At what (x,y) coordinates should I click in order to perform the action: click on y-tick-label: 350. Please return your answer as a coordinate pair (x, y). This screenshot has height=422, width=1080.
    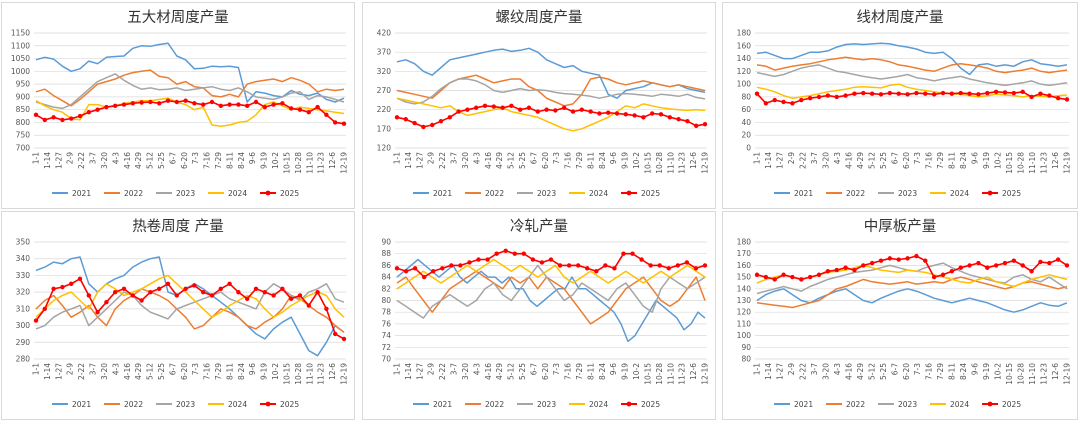
    Looking at the image, I should click on (23, 242).